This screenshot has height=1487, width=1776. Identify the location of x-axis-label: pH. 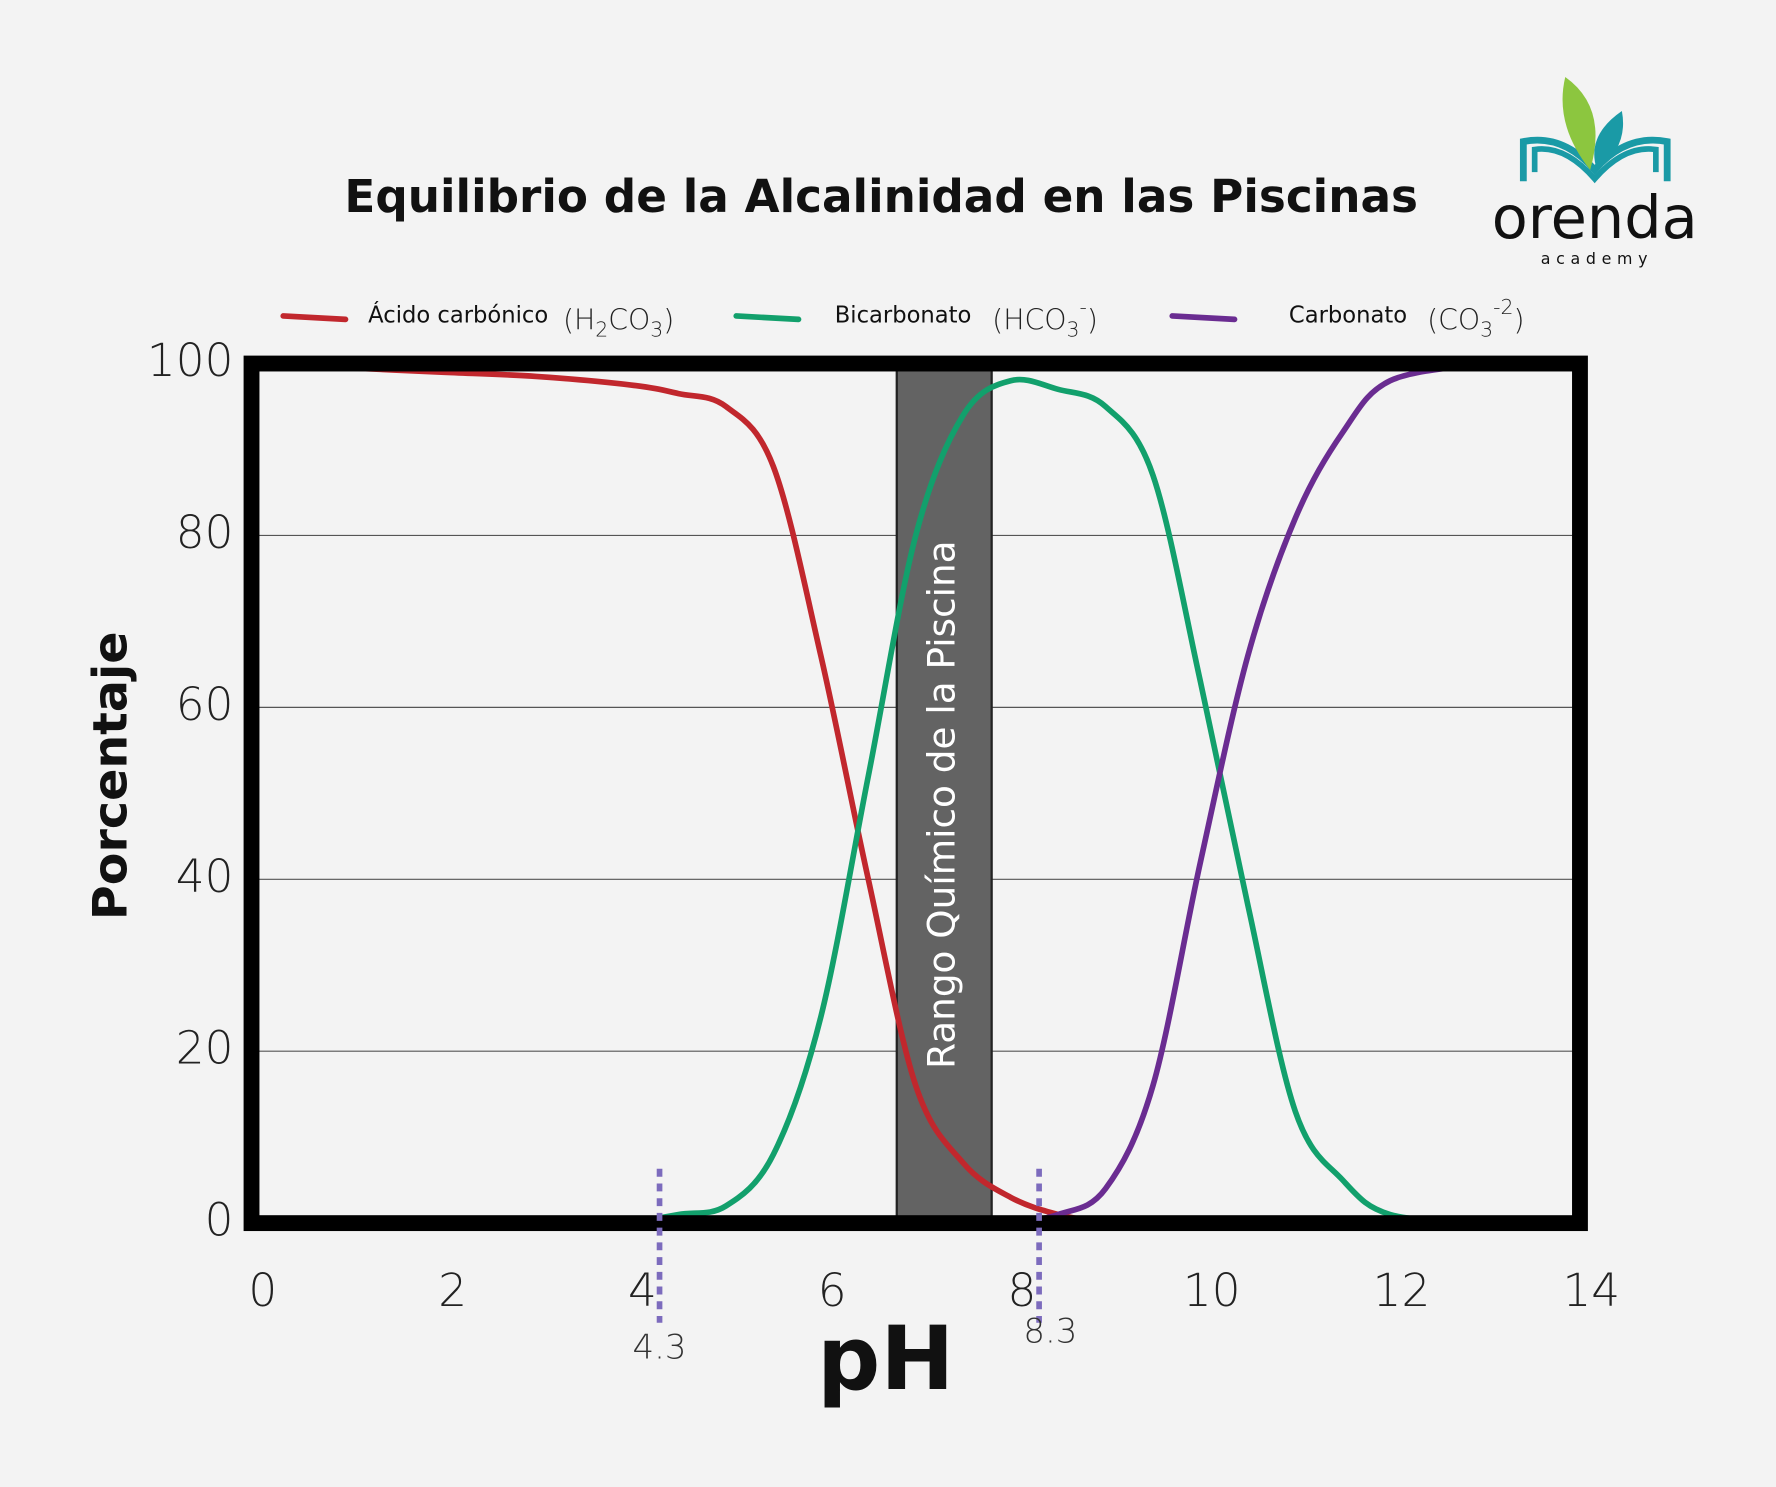
(885, 1358).